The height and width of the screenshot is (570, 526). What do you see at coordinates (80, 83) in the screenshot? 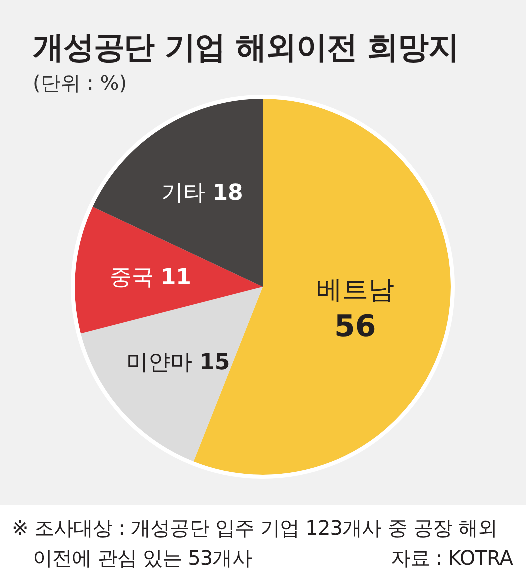
I see `subtitle: (단위 : %)` at bounding box center [80, 83].